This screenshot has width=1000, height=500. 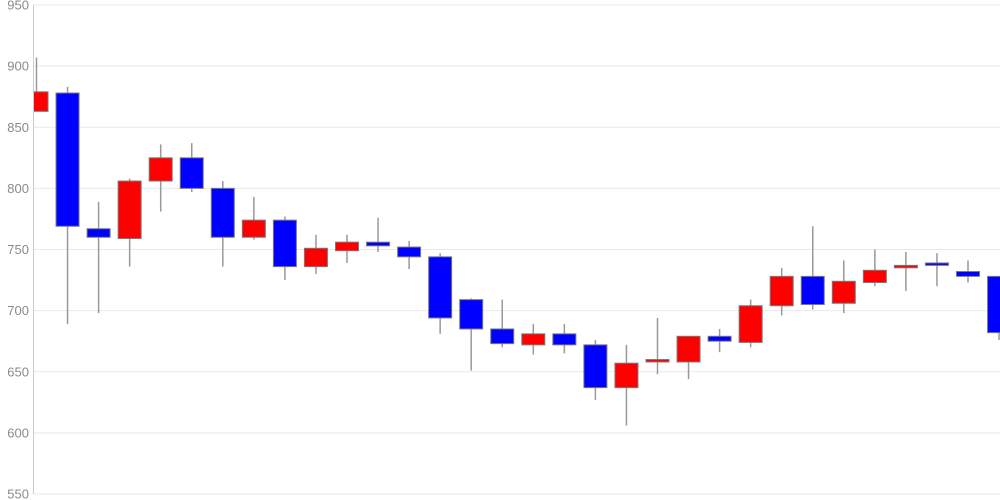 I want to click on y-axis-tick-label: 950, so click(x=18, y=6).